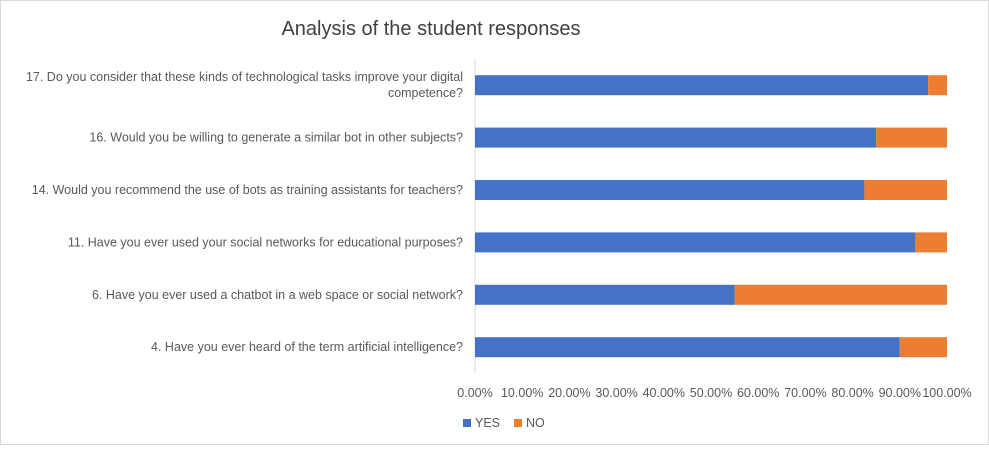 This screenshot has height=449, width=989. What do you see at coordinates (430, 29) in the screenshot?
I see `chart-title: Analysis of the student responses` at bounding box center [430, 29].